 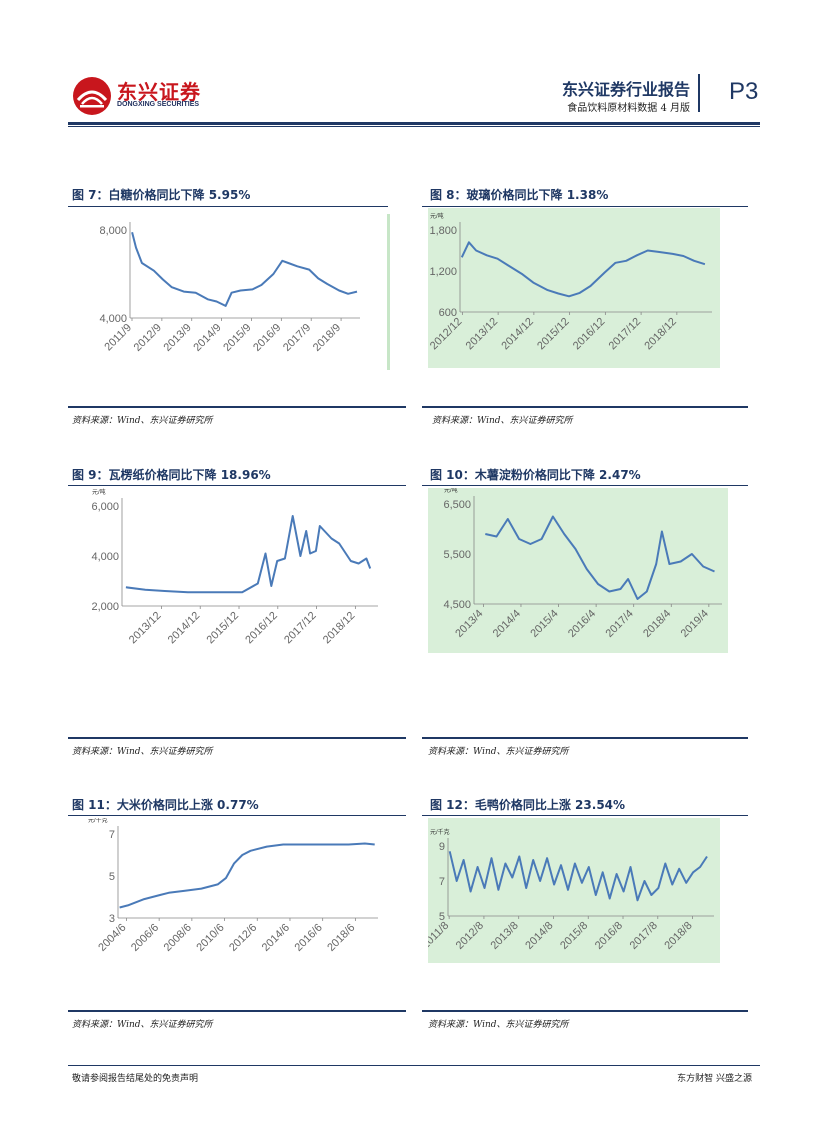 I want to click on x-tick-label: 2008/6, so click(x=178, y=938).